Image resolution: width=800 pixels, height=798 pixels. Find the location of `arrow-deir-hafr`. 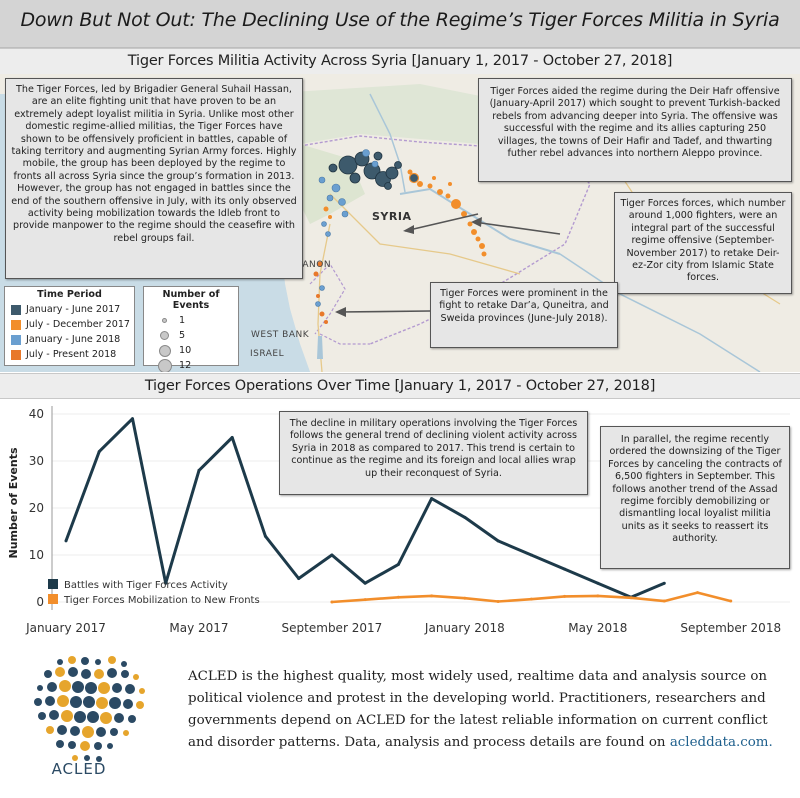

arrow-deir-hafr is located at coordinates (441, 222).